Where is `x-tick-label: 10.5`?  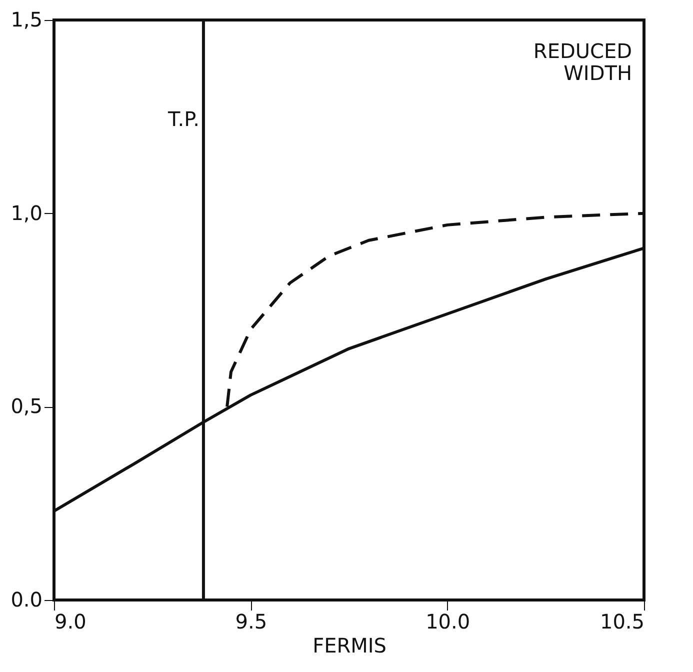 x-tick-label: 10.5 is located at coordinates (622, 622).